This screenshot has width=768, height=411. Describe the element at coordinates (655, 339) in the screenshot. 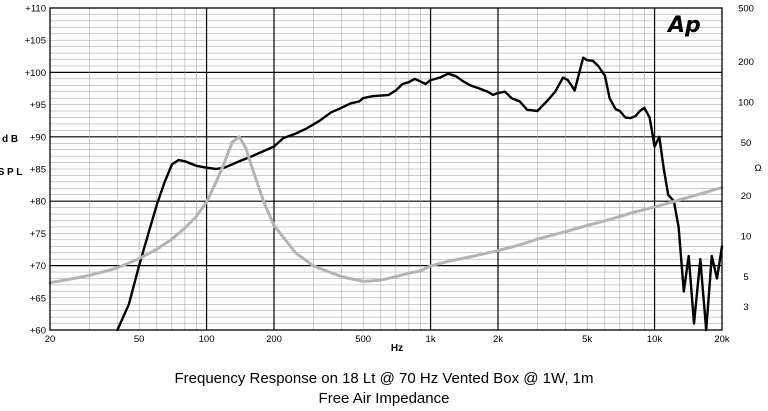

I see `x-tick-label: 10k` at that location.